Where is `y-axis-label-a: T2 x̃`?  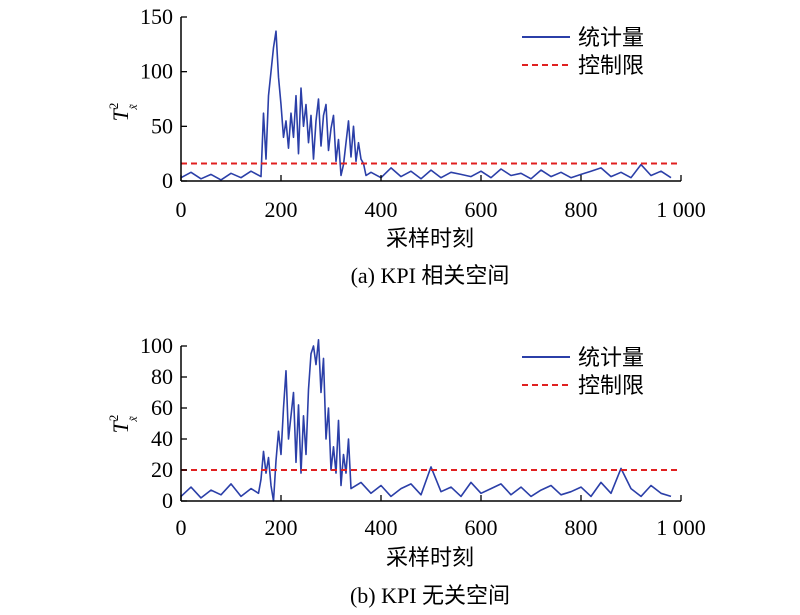 y-axis-label-a: T2 x̃ is located at coordinates (123, 112).